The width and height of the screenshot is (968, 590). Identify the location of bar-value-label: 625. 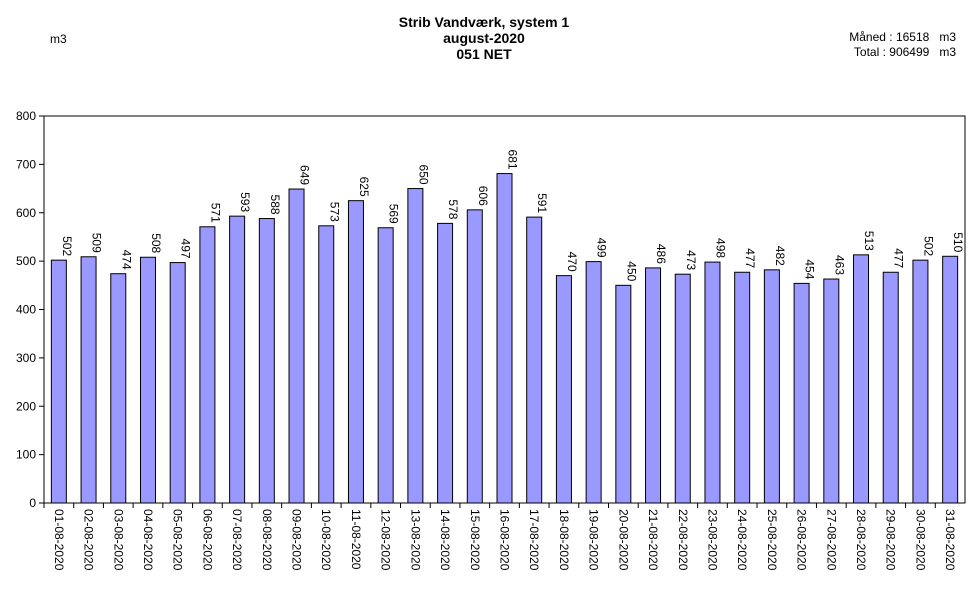
(364, 187).